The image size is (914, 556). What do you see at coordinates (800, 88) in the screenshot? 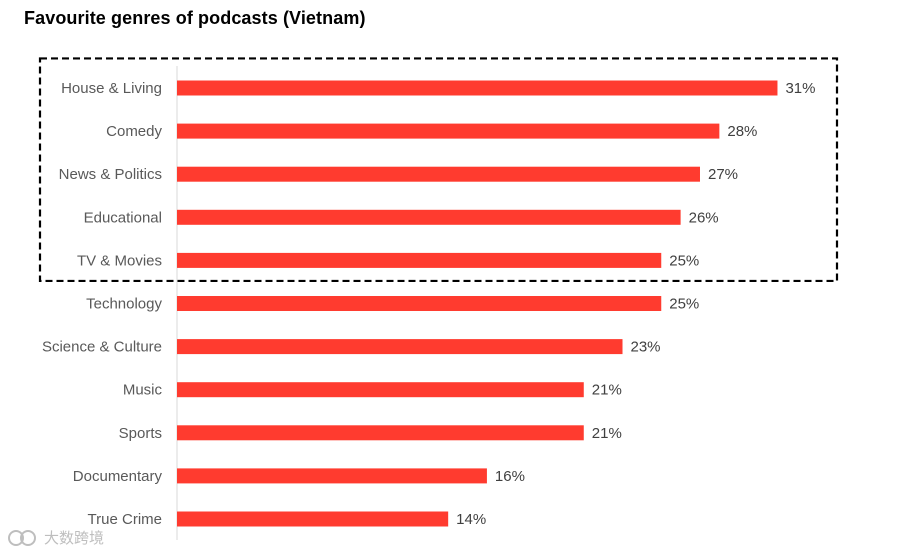
I see `data-label: 31%` at bounding box center [800, 88].